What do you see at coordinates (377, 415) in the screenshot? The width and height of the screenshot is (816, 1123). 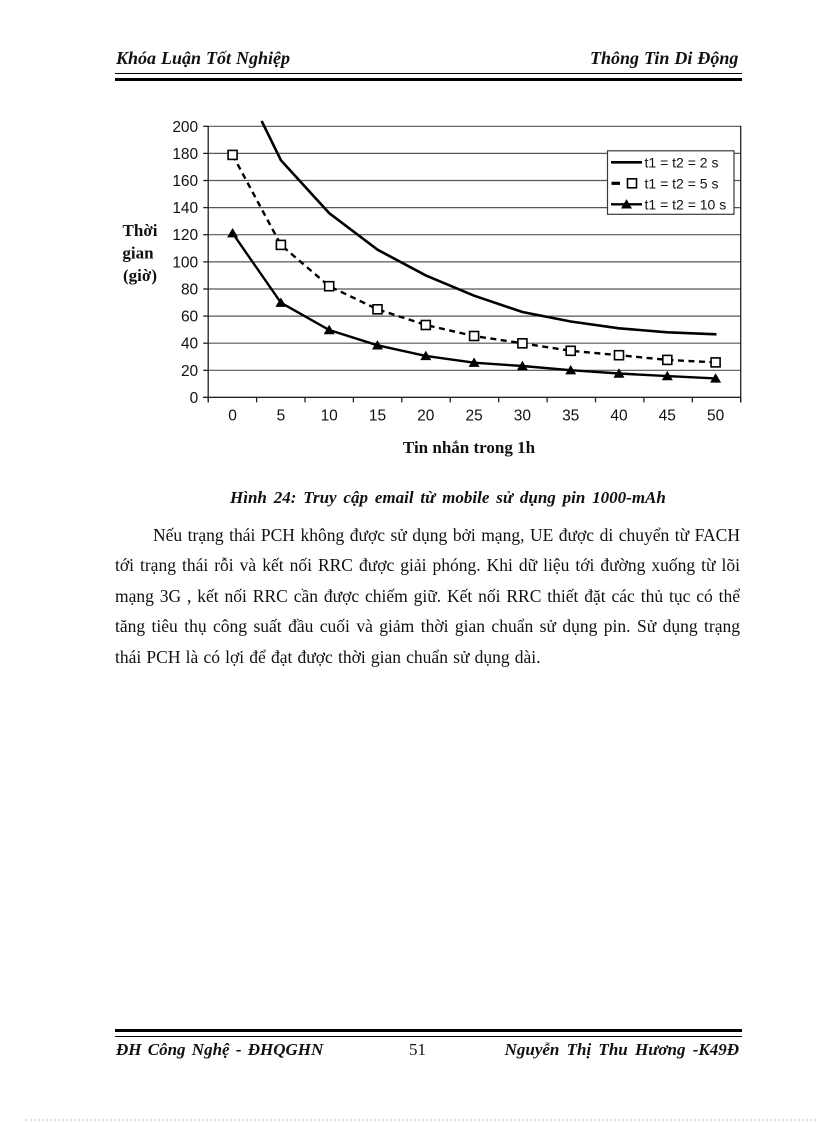 I see `svg-text: 15` at bounding box center [377, 415].